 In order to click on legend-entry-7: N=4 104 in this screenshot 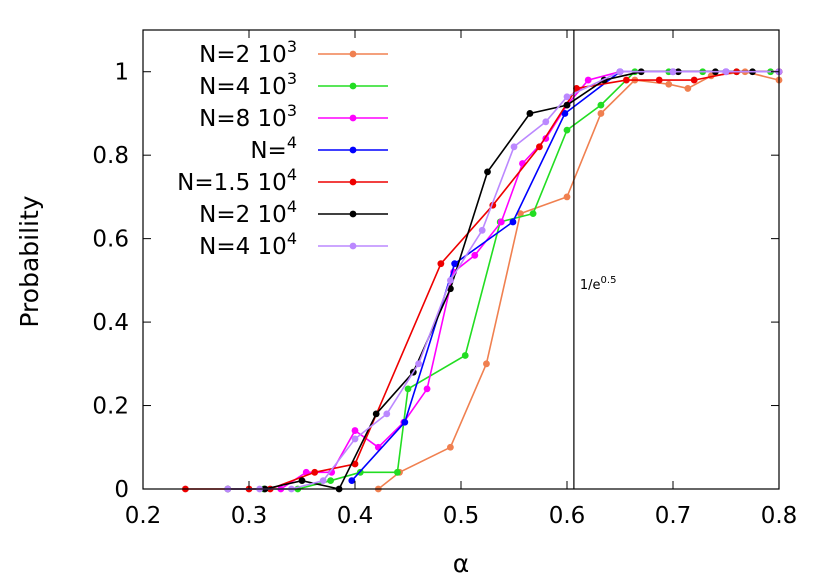, I will do `click(293, 244)`.